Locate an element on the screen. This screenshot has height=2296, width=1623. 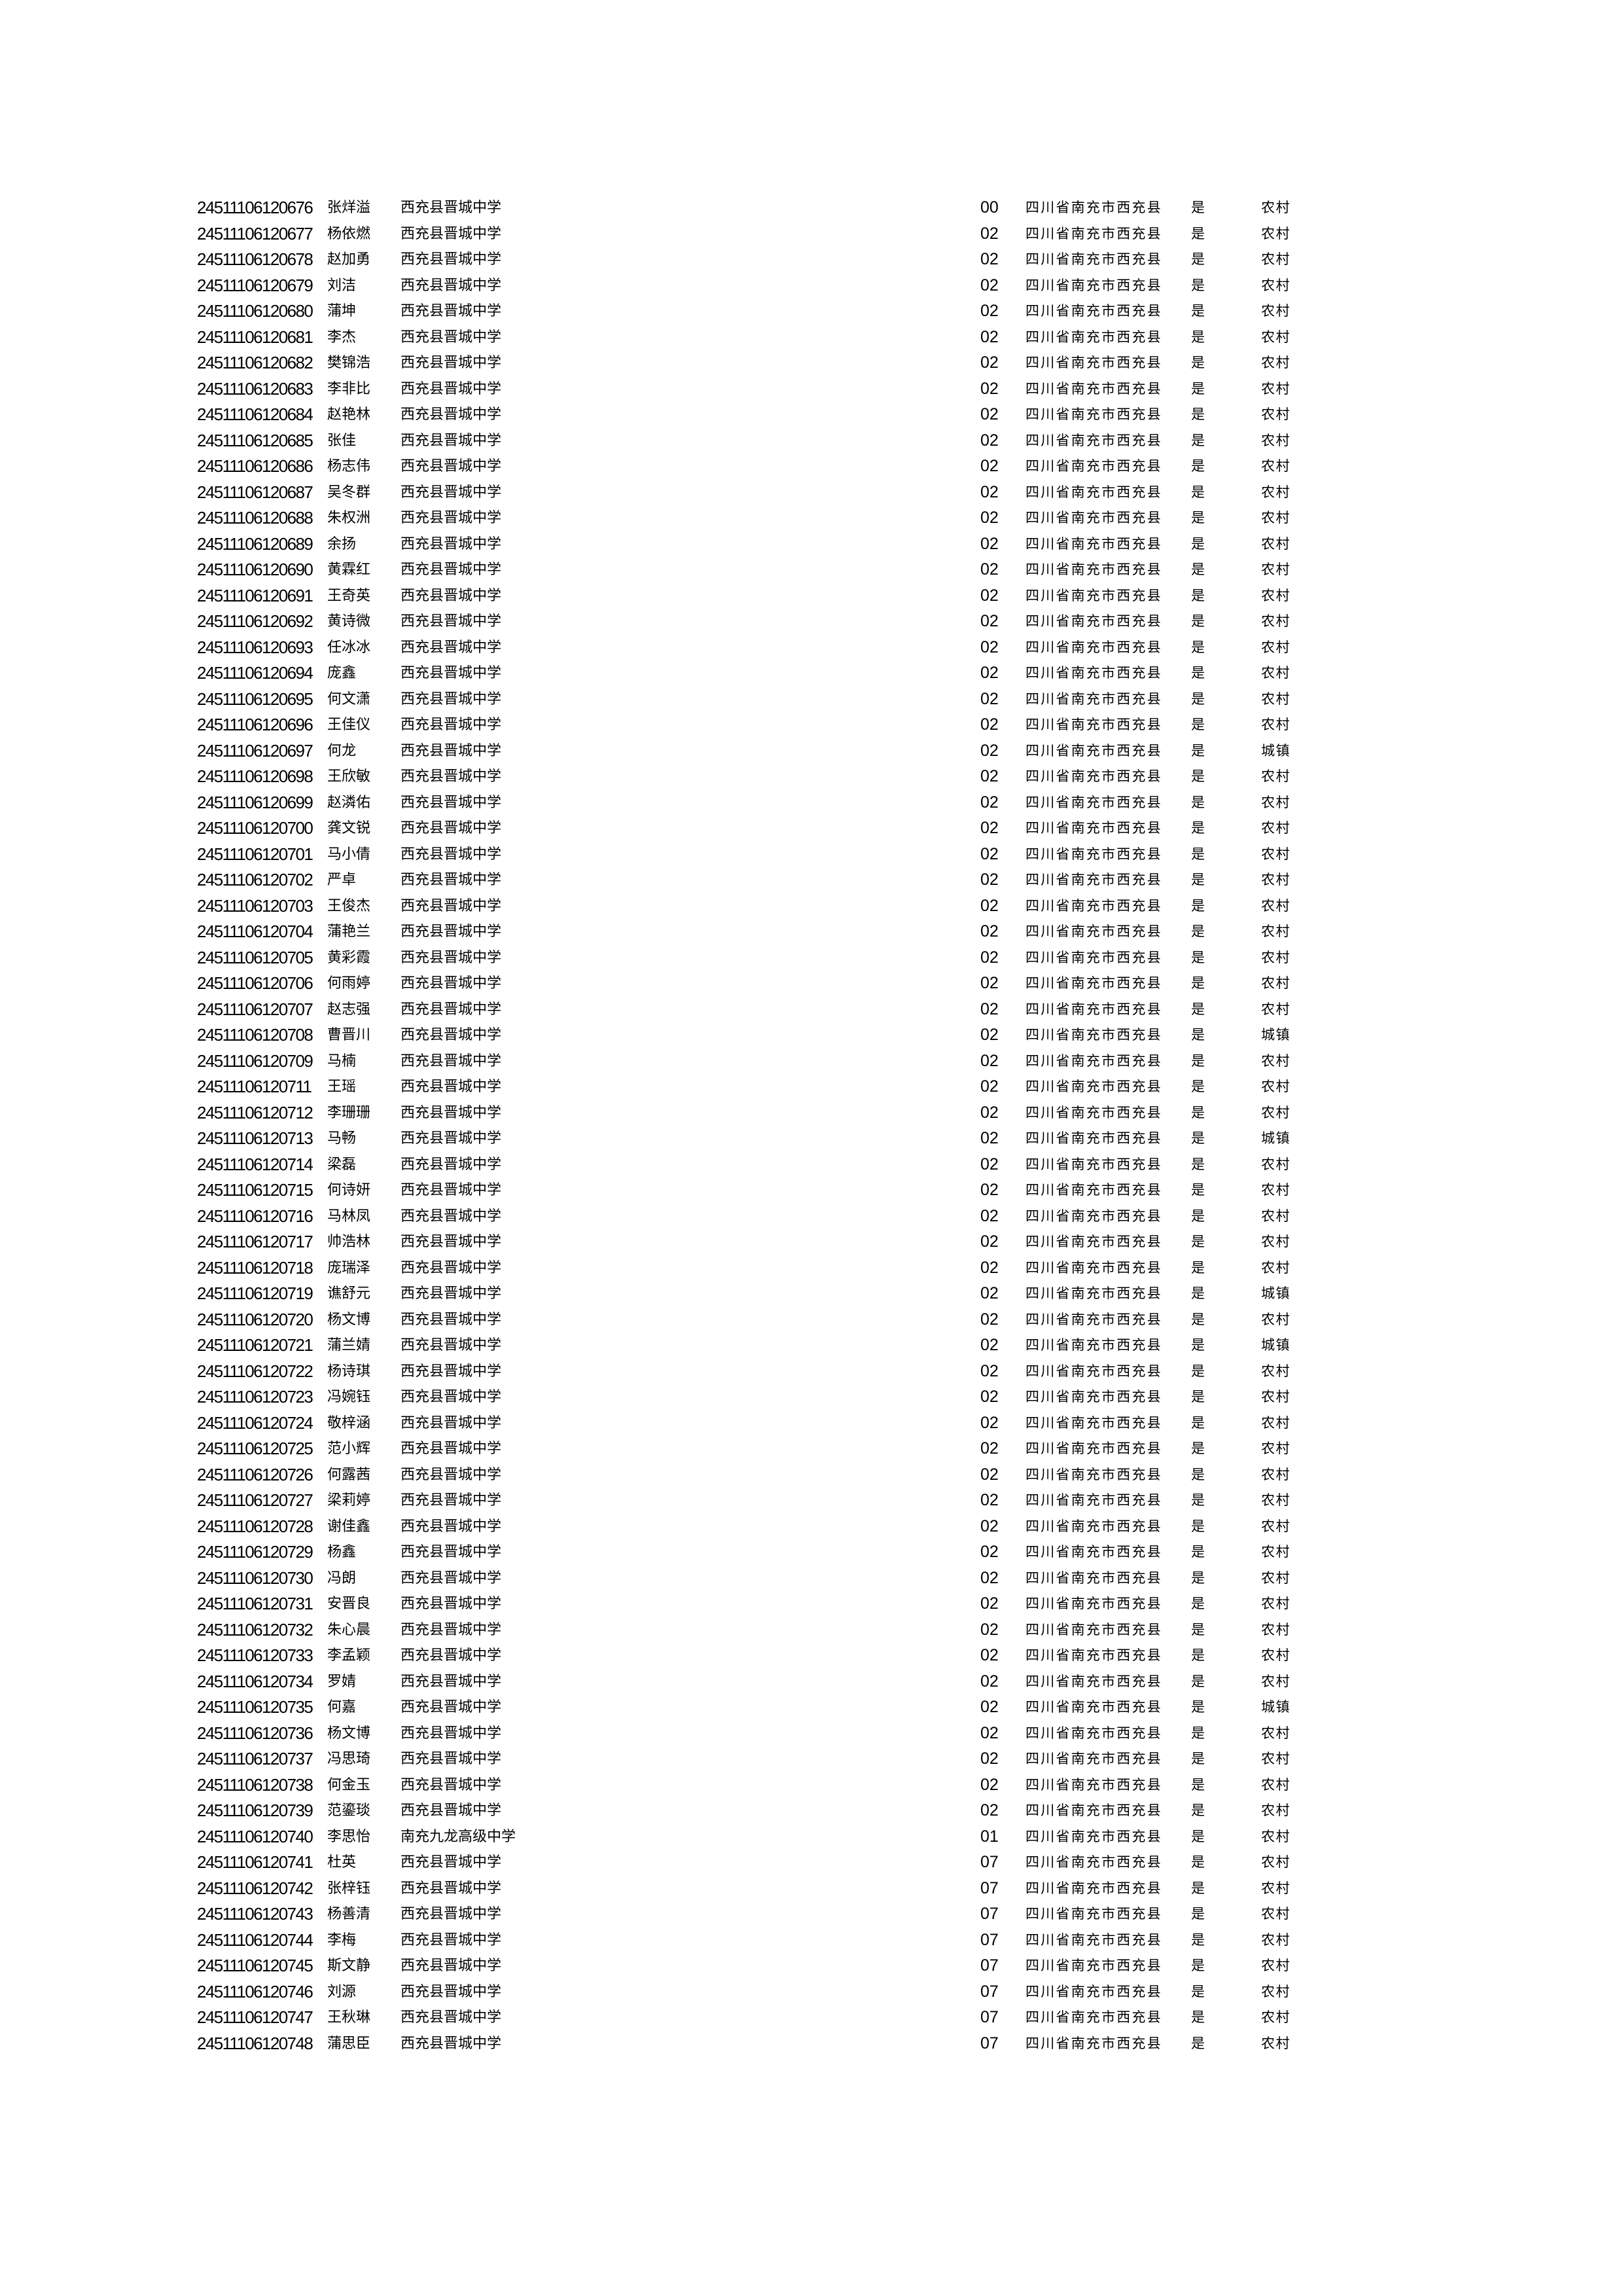
table-row: 24511106120729 杨鑫 西充县晋城中学 02 四川省南充市西充县 是 农村 is located at coordinates (811, 1552).